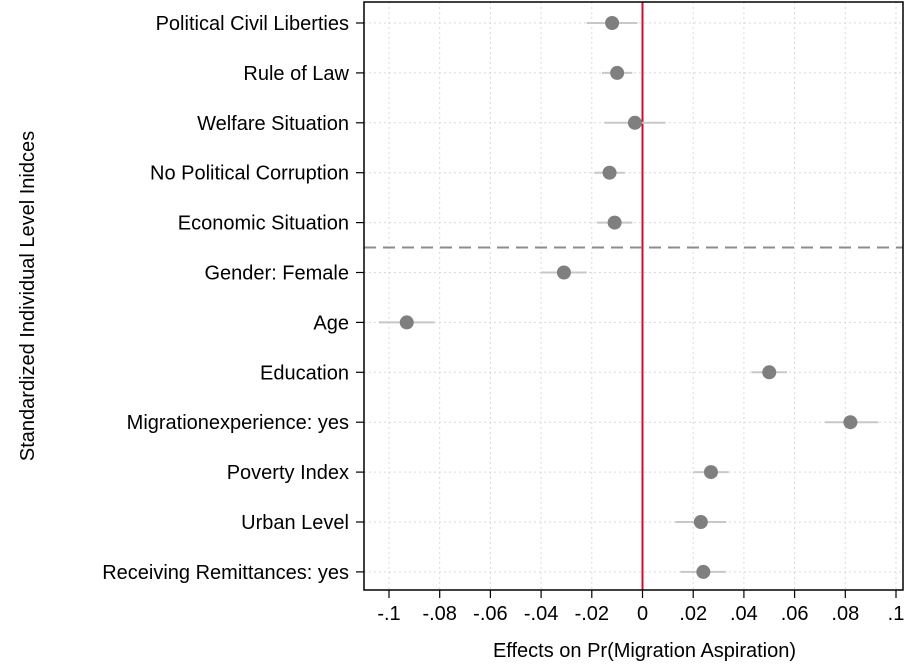  Describe the element at coordinates (304, 373) in the screenshot. I see `y-tick-label: Education` at that location.